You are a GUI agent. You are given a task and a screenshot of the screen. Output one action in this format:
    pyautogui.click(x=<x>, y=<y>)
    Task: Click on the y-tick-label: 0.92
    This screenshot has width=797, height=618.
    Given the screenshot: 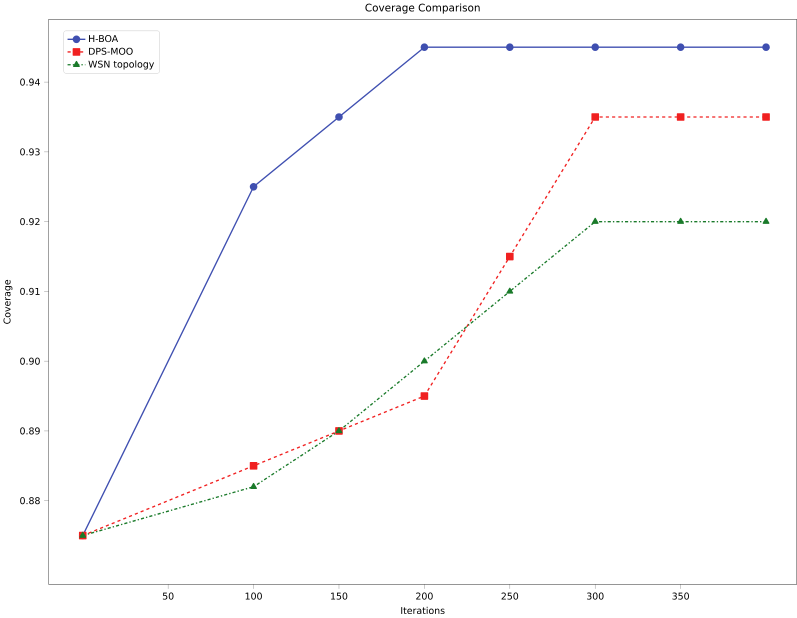 What is the action you would take?
    pyautogui.click(x=30, y=222)
    